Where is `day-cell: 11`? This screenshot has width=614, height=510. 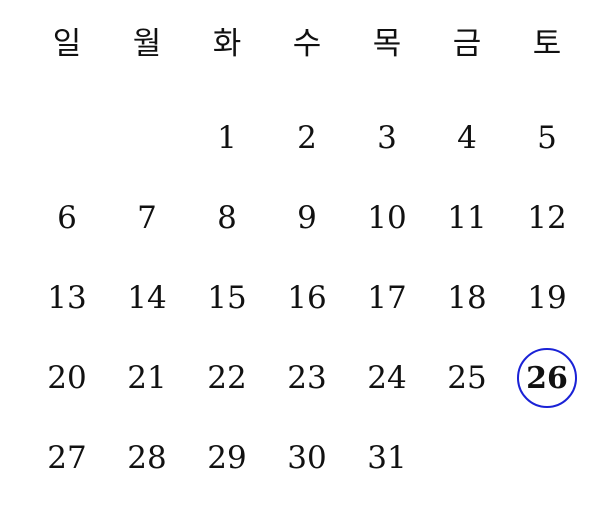
day-cell: 11 is located at coordinates (467, 218).